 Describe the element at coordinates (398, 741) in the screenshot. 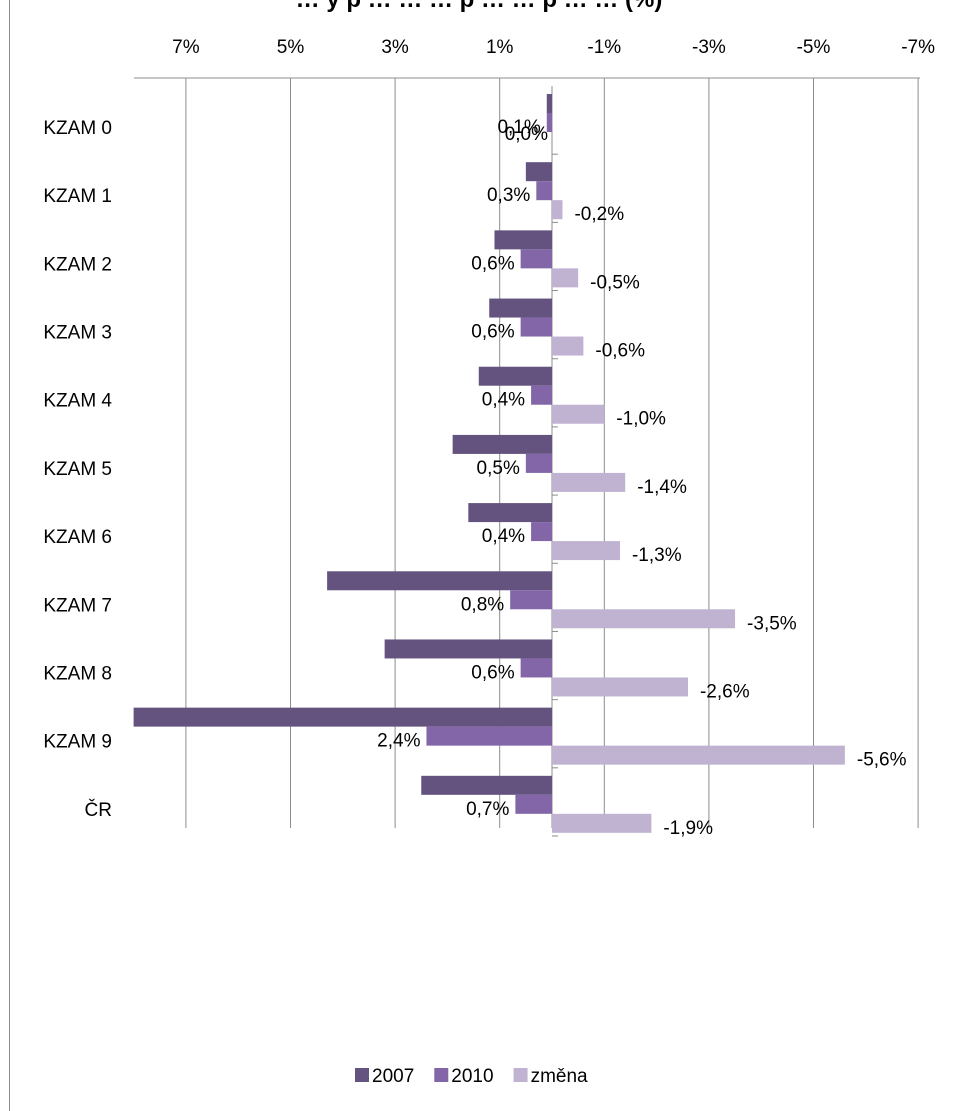

I see `data-label-2010: 2,4%` at that location.